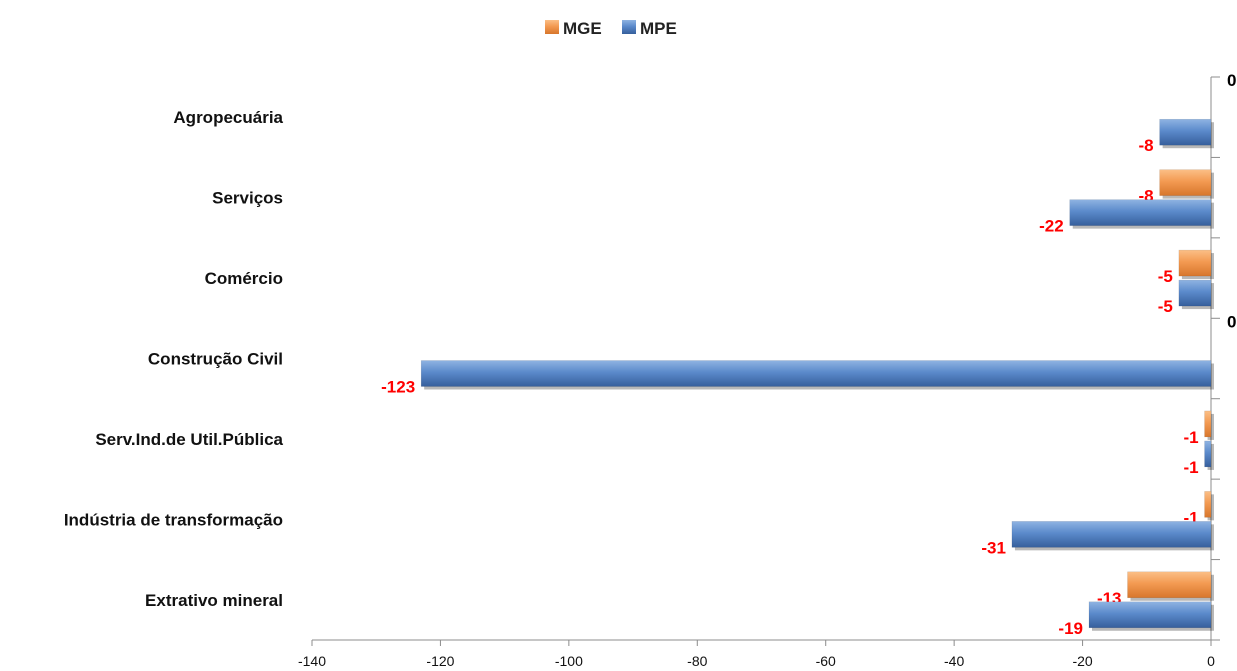  What do you see at coordinates (1165, 276) in the screenshot?
I see `data-label-mge: -5` at bounding box center [1165, 276].